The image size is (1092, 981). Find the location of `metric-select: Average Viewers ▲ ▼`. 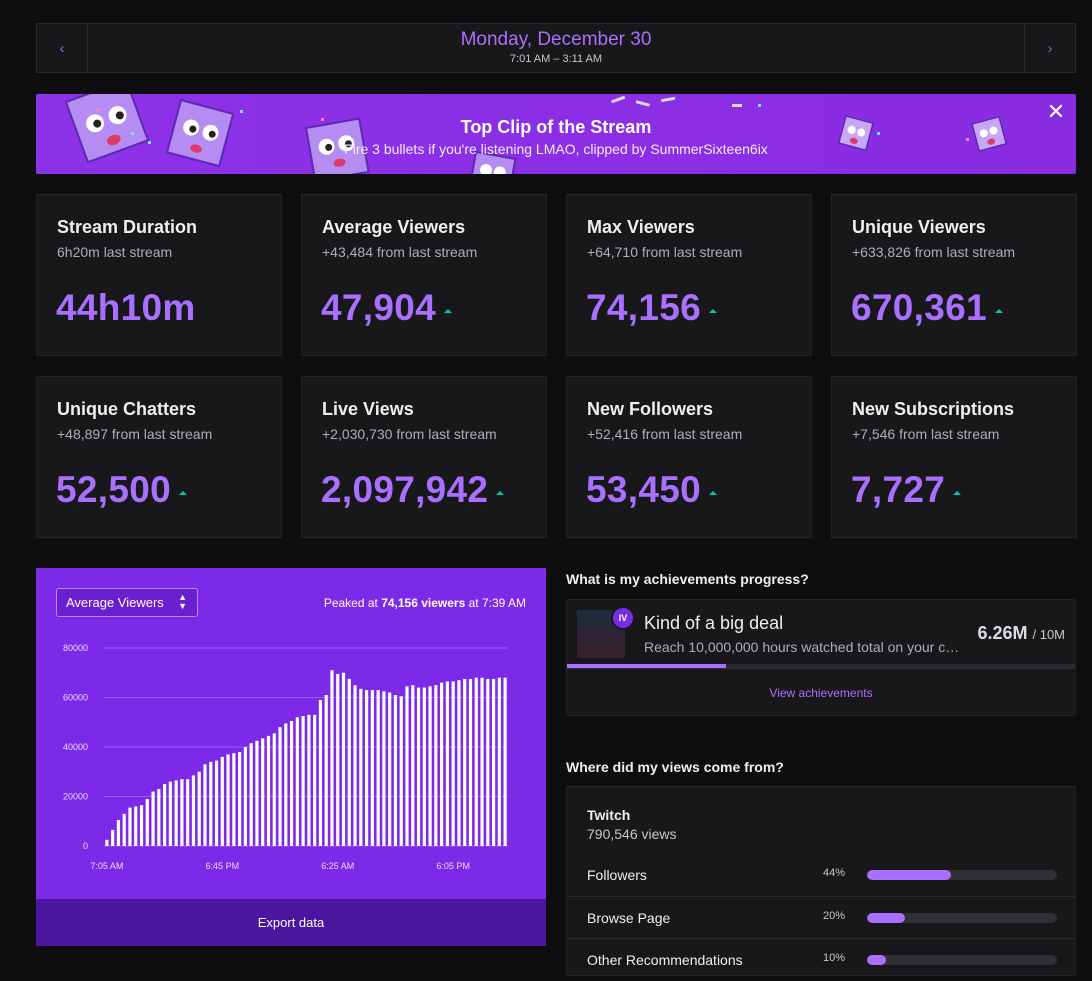

metric-select: Average Viewers ▲ ▼ is located at coordinates (127, 602).